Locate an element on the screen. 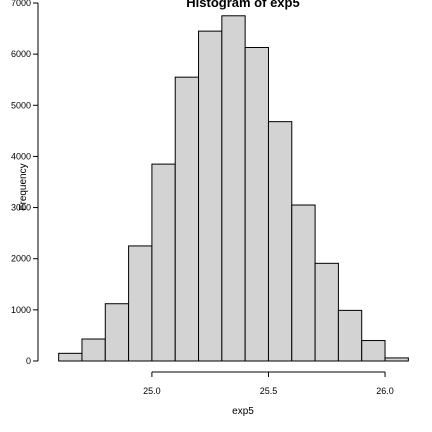  y-axis-title: Frequency is located at coordinates (23, 186).